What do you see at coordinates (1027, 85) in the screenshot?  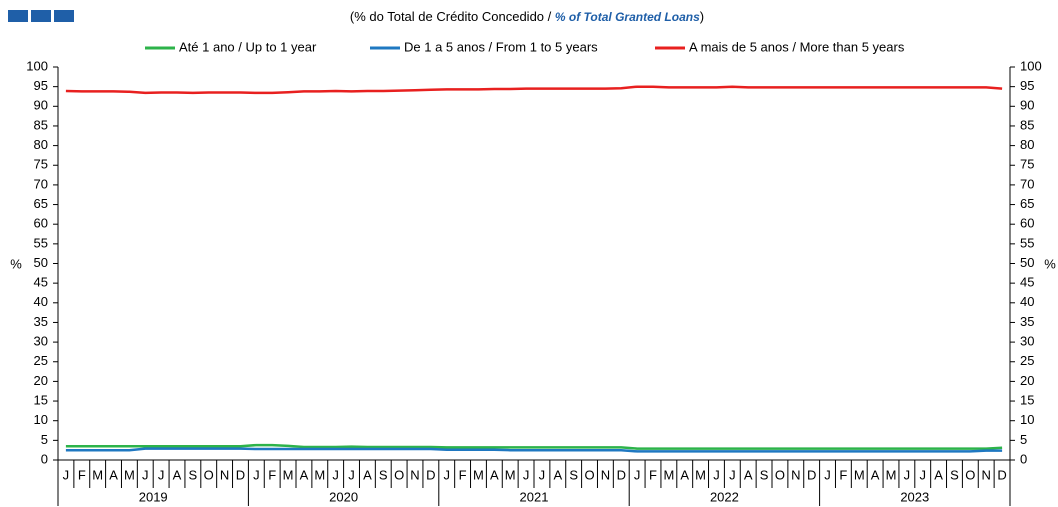 I see `y2-tick-label: 95` at bounding box center [1027, 85].